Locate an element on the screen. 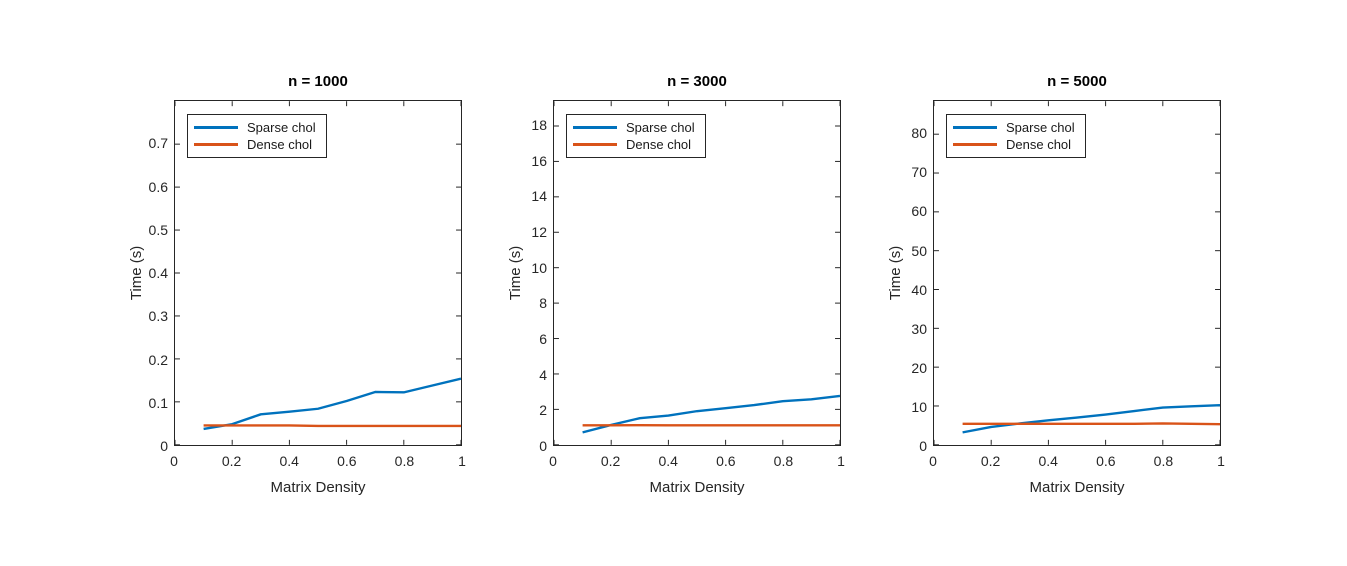  y-tick-label: 2 is located at coordinates (543, 410).